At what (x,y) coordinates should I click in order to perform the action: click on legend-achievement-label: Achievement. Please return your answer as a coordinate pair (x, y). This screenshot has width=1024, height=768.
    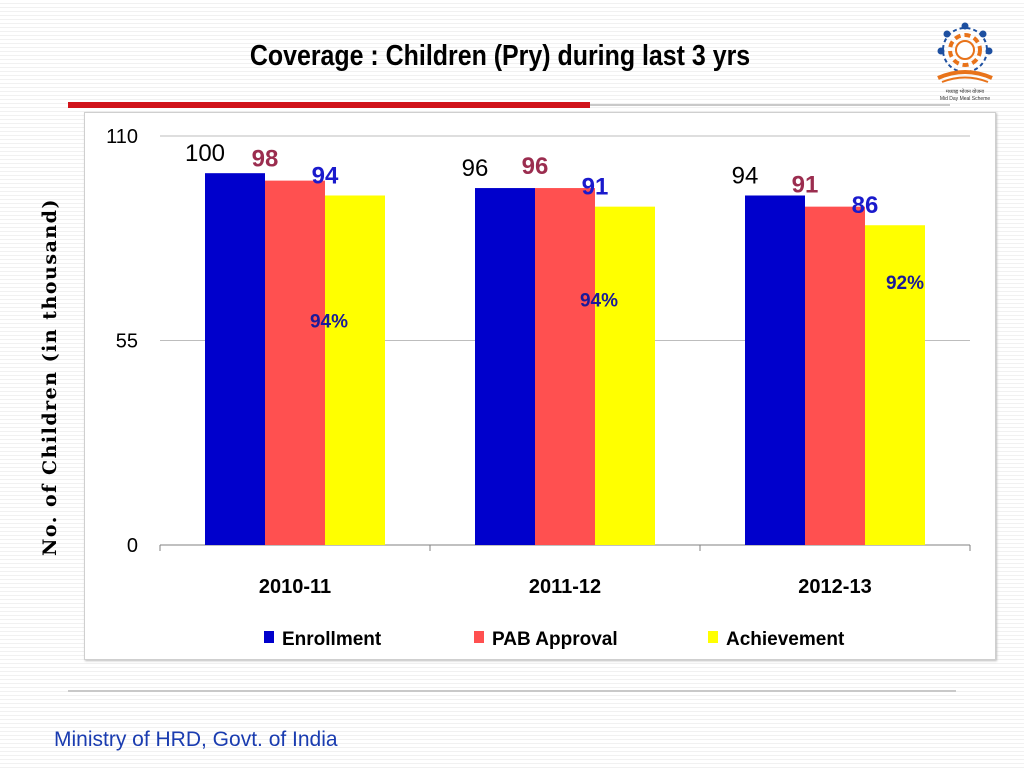
    Looking at the image, I should click on (785, 639).